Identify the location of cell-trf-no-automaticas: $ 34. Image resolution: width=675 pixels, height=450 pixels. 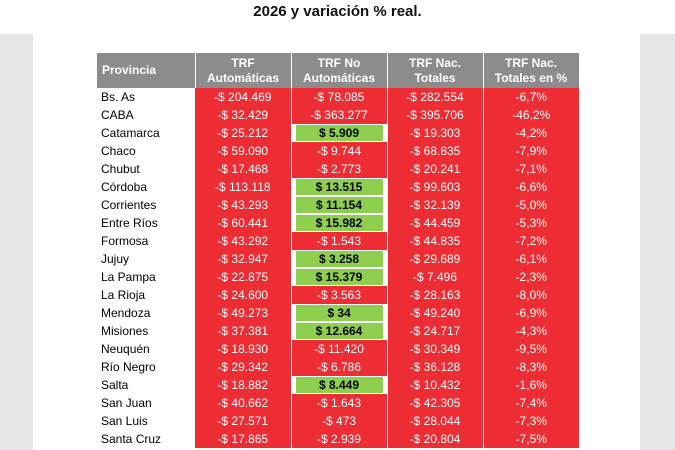
(339, 313).